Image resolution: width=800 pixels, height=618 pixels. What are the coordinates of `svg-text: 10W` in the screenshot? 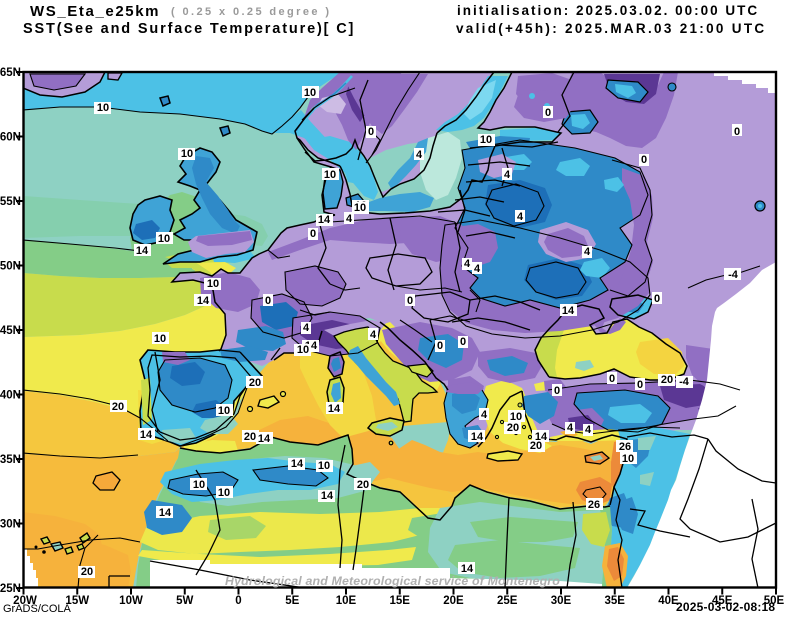 It's located at (131, 601).